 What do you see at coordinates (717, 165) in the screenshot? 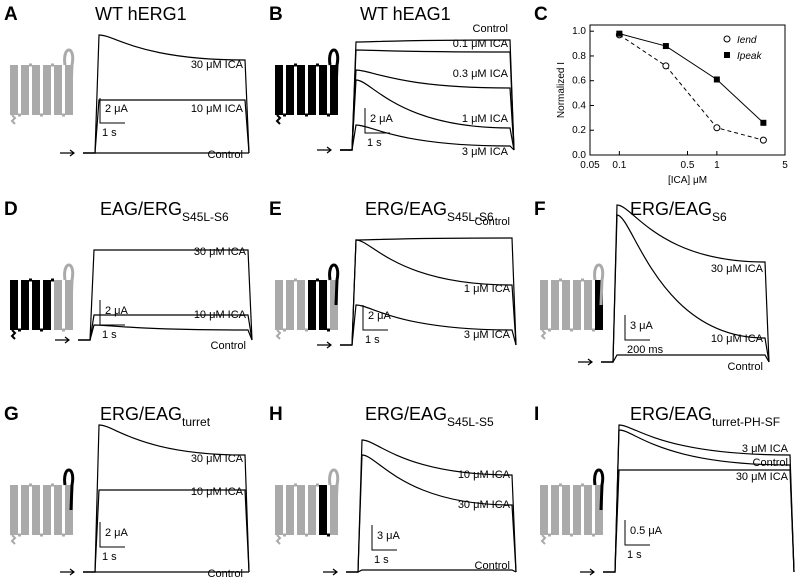
I see `x-tick-label: 1` at bounding box center [717, 165].